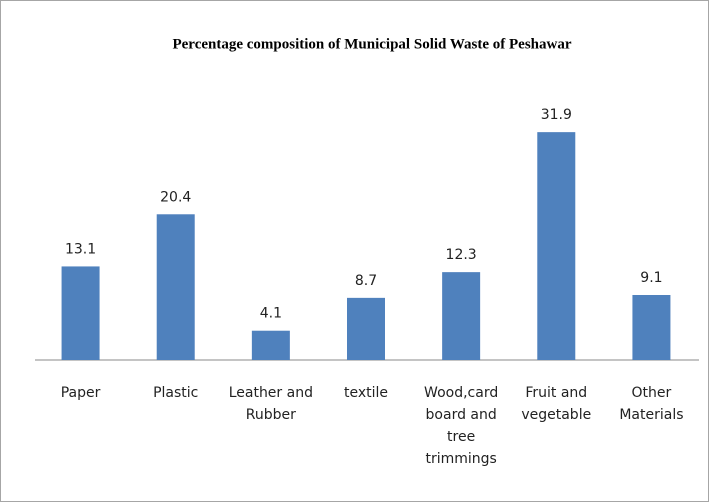 The image size is (709, 502). Describe the element at coordinates (651, 404) in the screenshot. I see `x-tick-label: Other Materials` at that location.